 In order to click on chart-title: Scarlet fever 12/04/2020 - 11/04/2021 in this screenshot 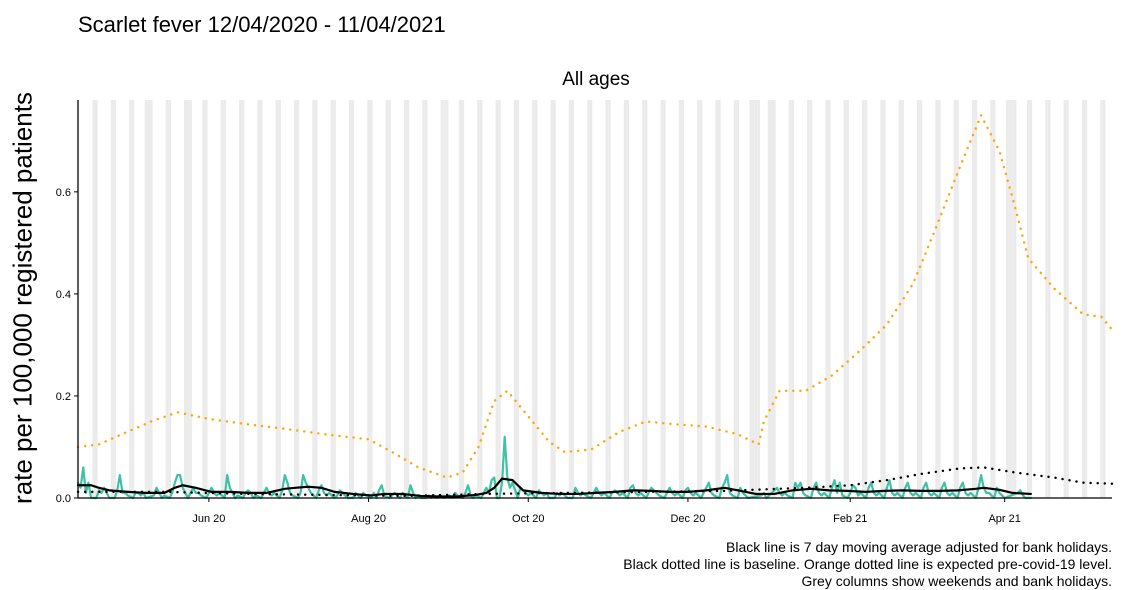, I will do `click(262, 24)`.